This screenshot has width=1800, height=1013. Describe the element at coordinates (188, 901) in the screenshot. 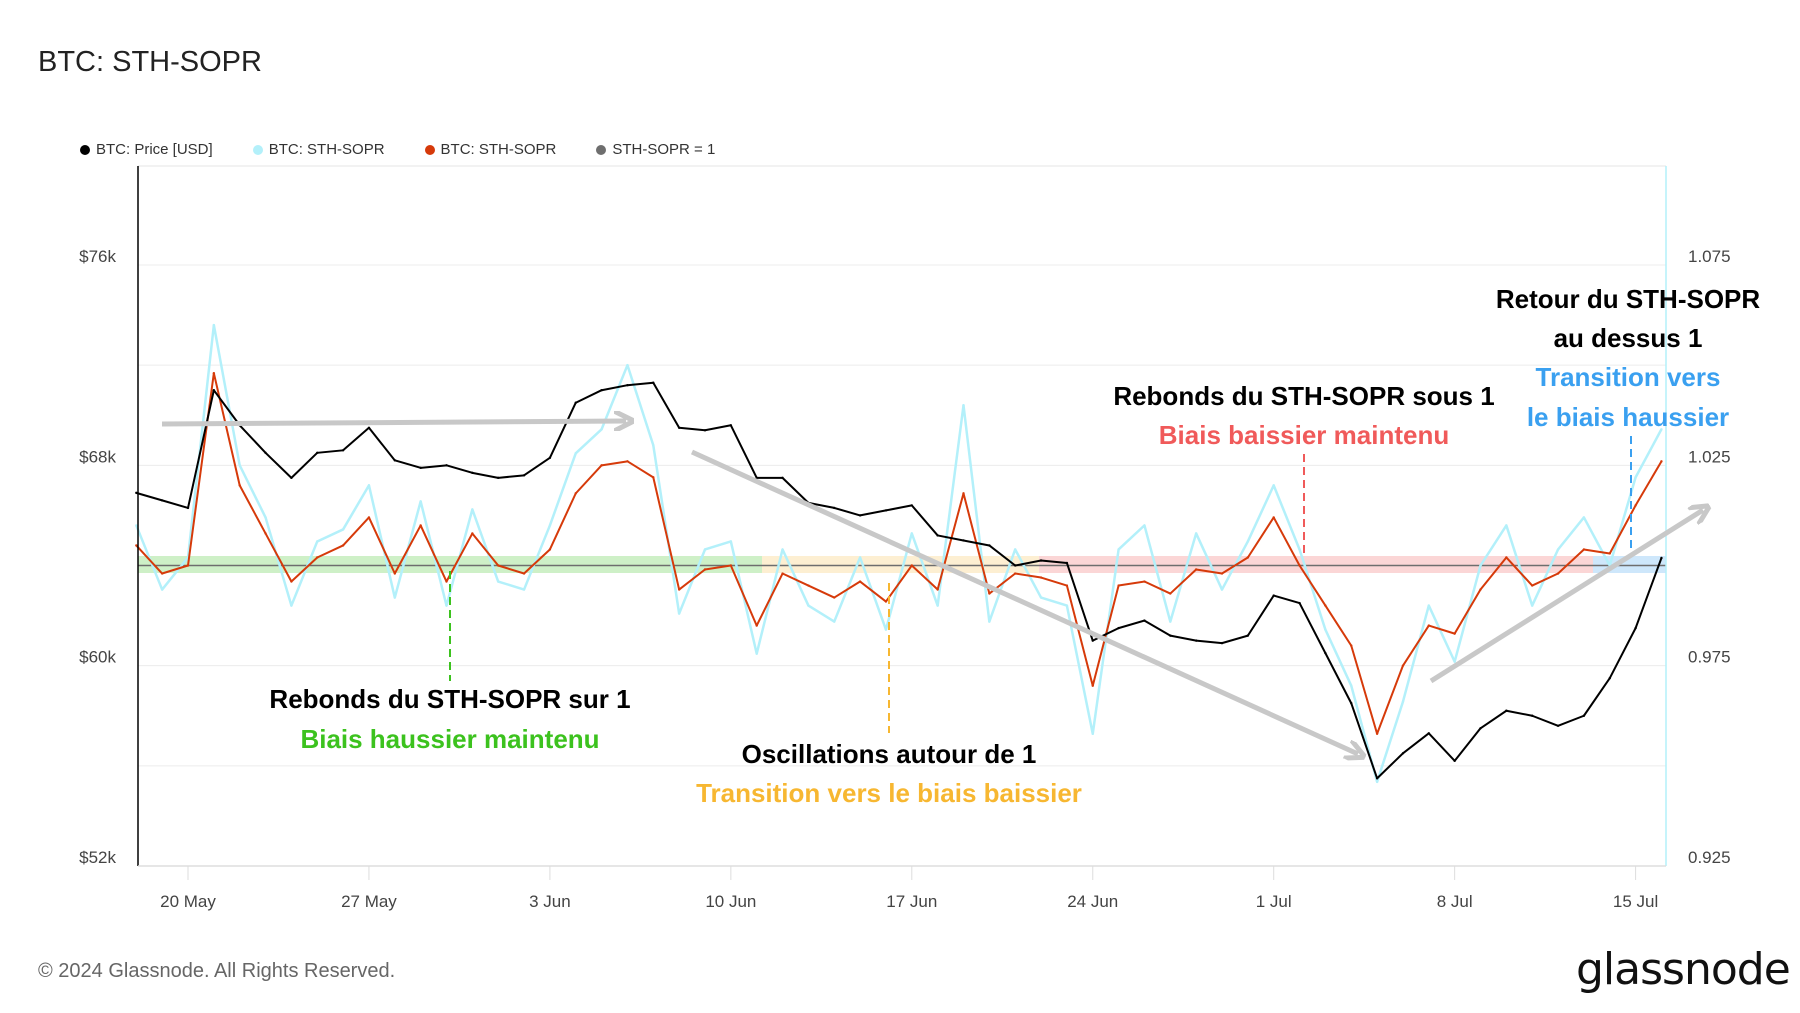

I see `x-tick-label: 20 May` at that location.